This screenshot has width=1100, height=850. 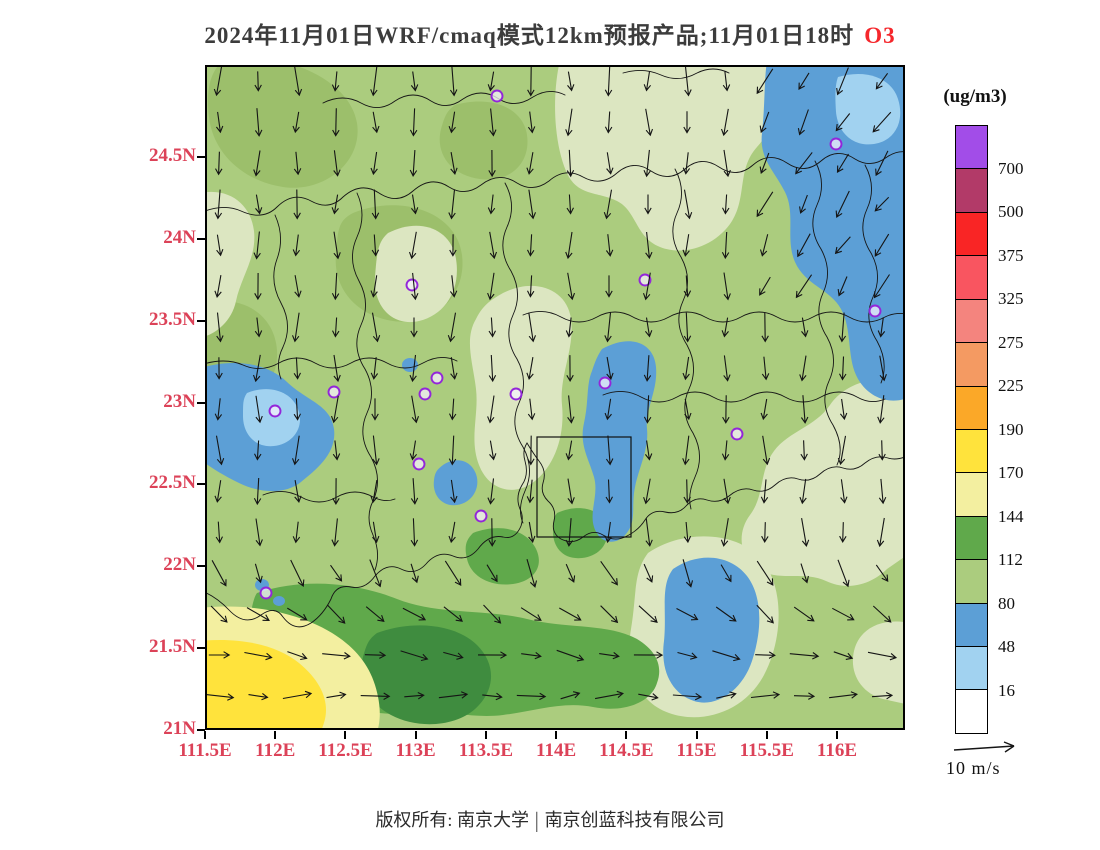 What do you see at coordinates (179, 728) in the screenshot?
I see `lat-tick-label: 21N` at bounding box center [179, 728].